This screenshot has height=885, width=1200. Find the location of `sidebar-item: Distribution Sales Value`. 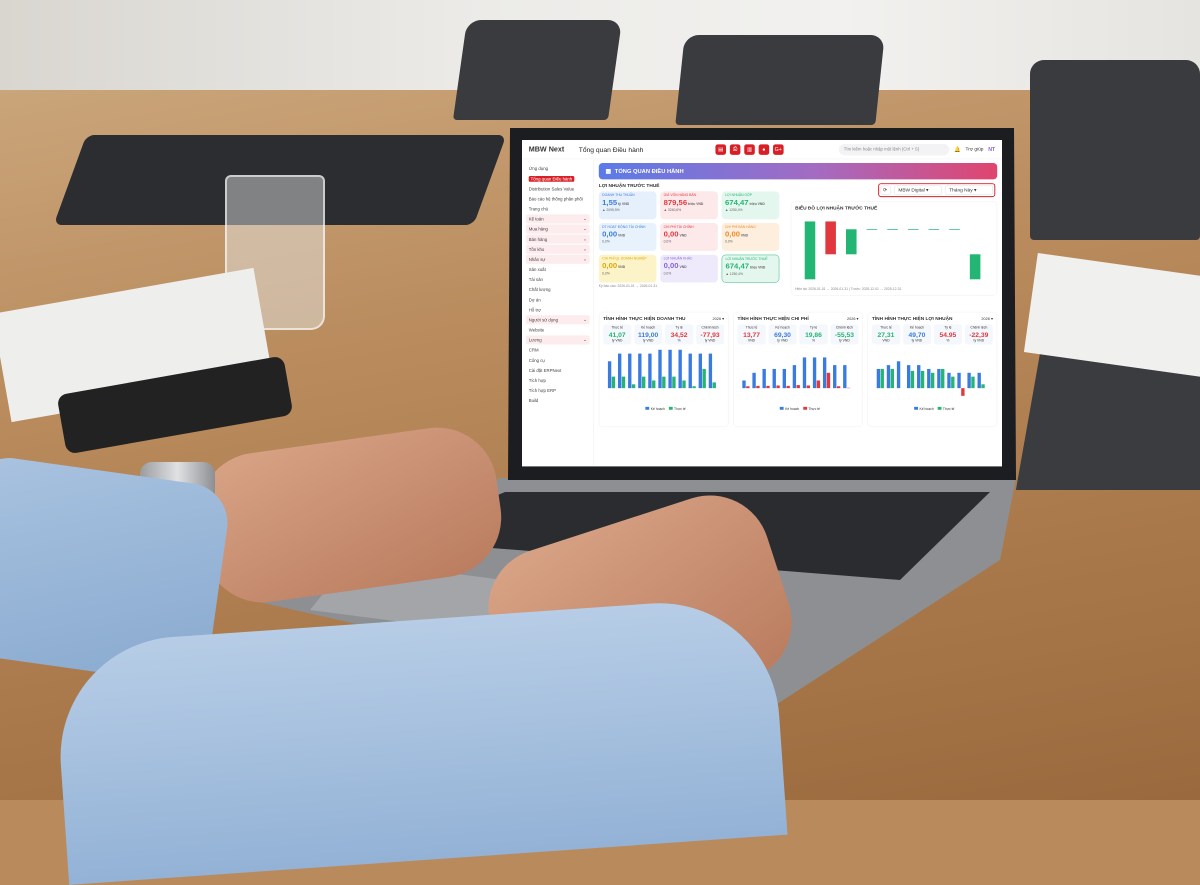

sidebar-item: Distribution Sales Value is located at coordinates (558, 188).